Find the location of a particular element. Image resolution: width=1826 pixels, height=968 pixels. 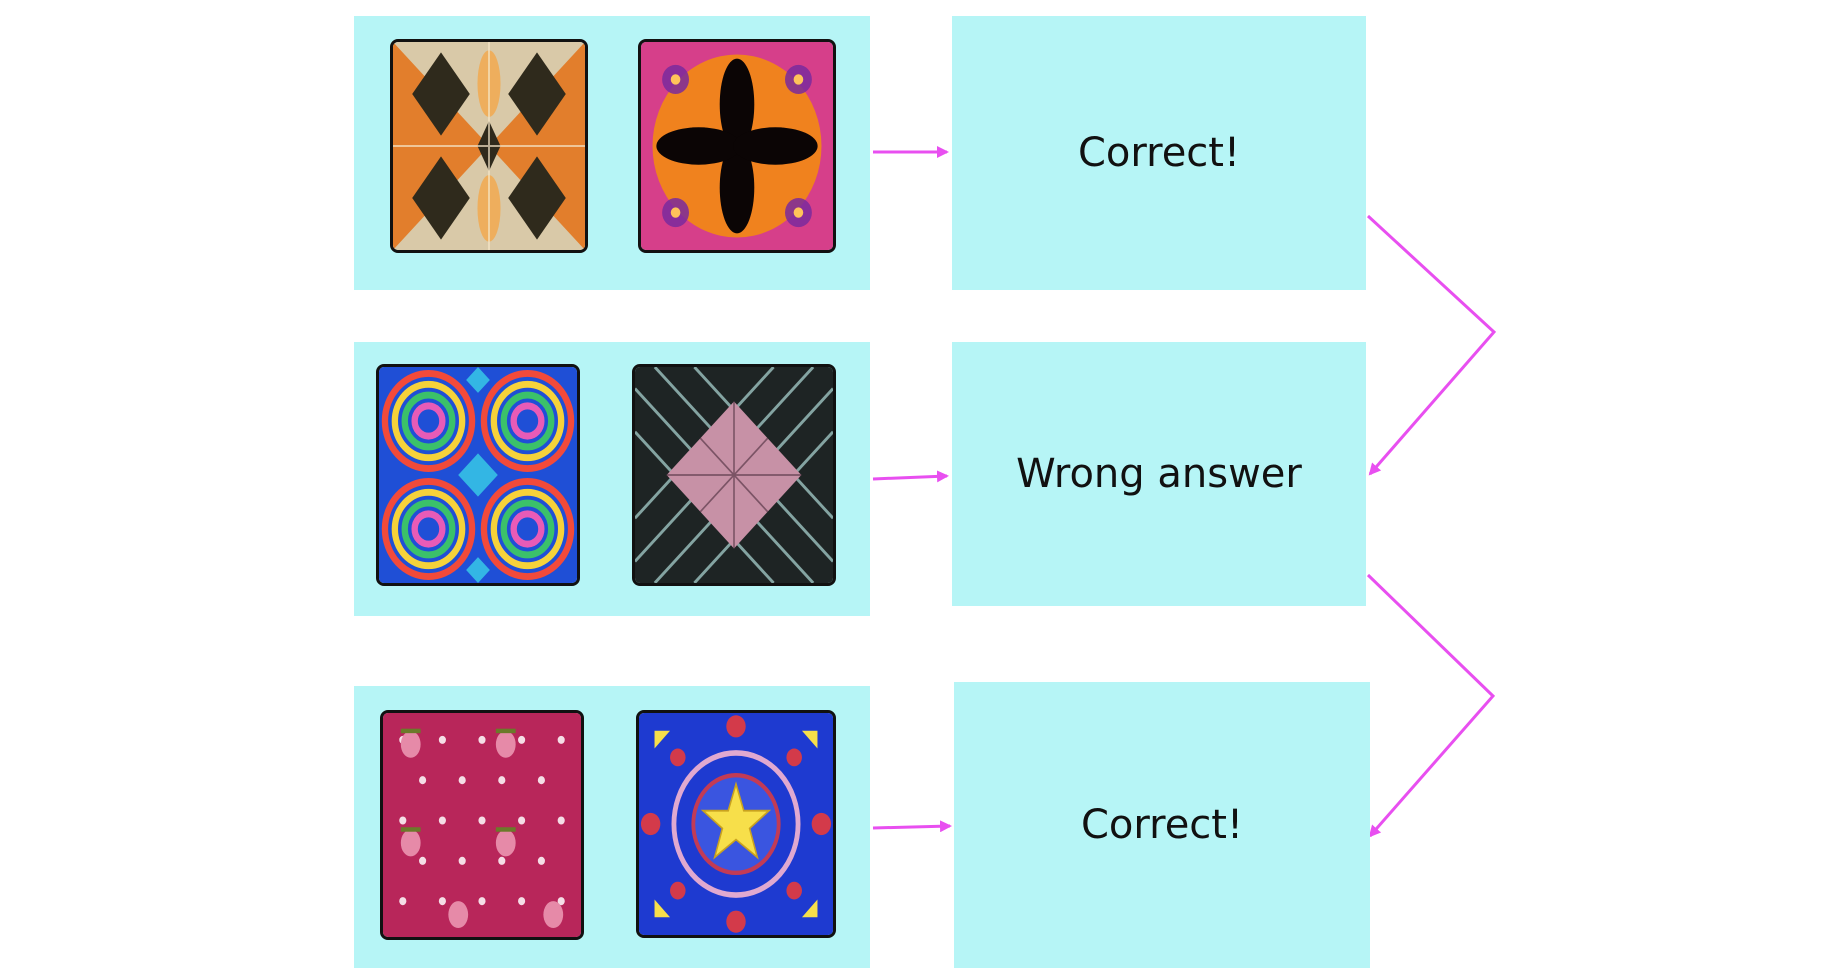

pattern-image-orange-fractal is located at coordinates (737, 146).